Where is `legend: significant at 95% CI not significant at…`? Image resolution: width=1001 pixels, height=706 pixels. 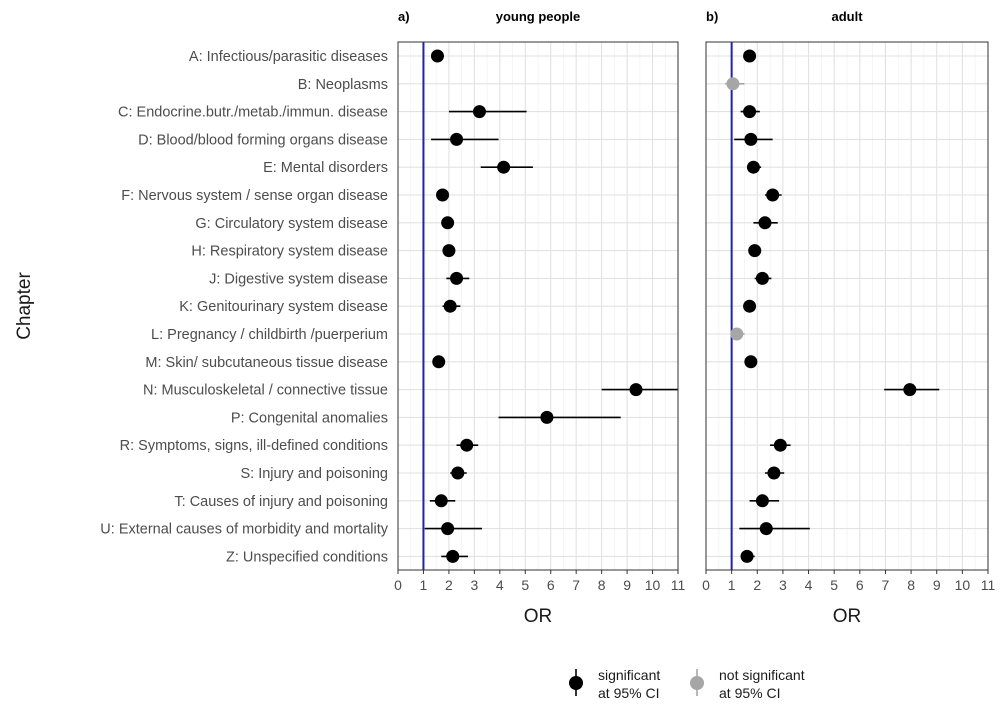 legend: significant at 95% CI not significant at… is located at coordinates (687, 684).